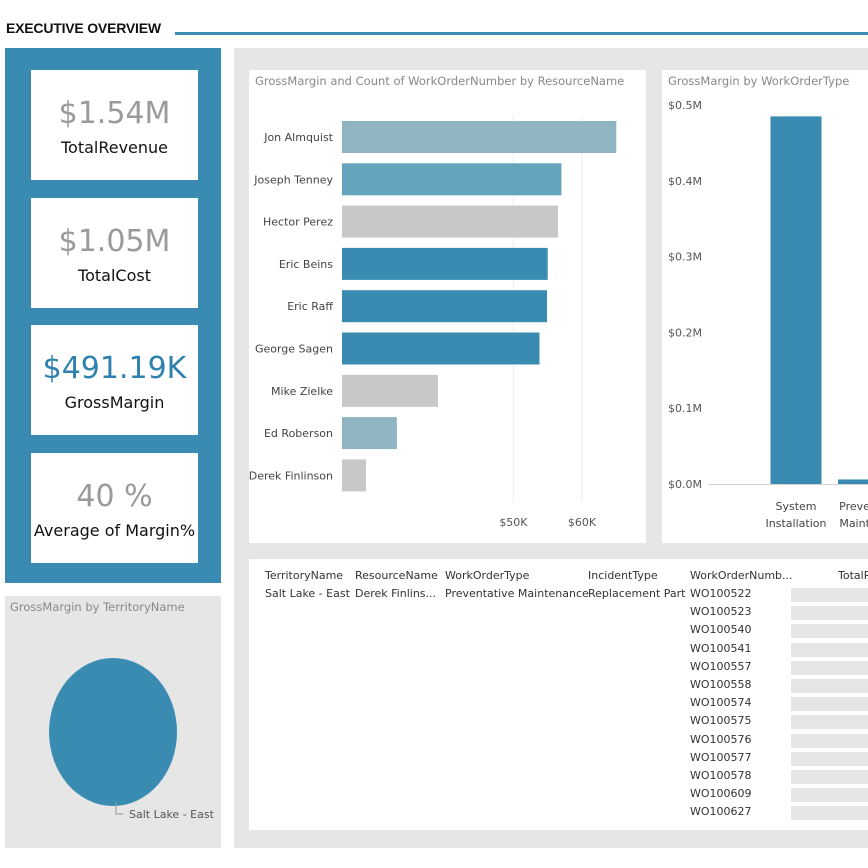  Describe the element at coordinates (114, 496) in the screenshot. I see `kpi-value: 40 %` at that location.